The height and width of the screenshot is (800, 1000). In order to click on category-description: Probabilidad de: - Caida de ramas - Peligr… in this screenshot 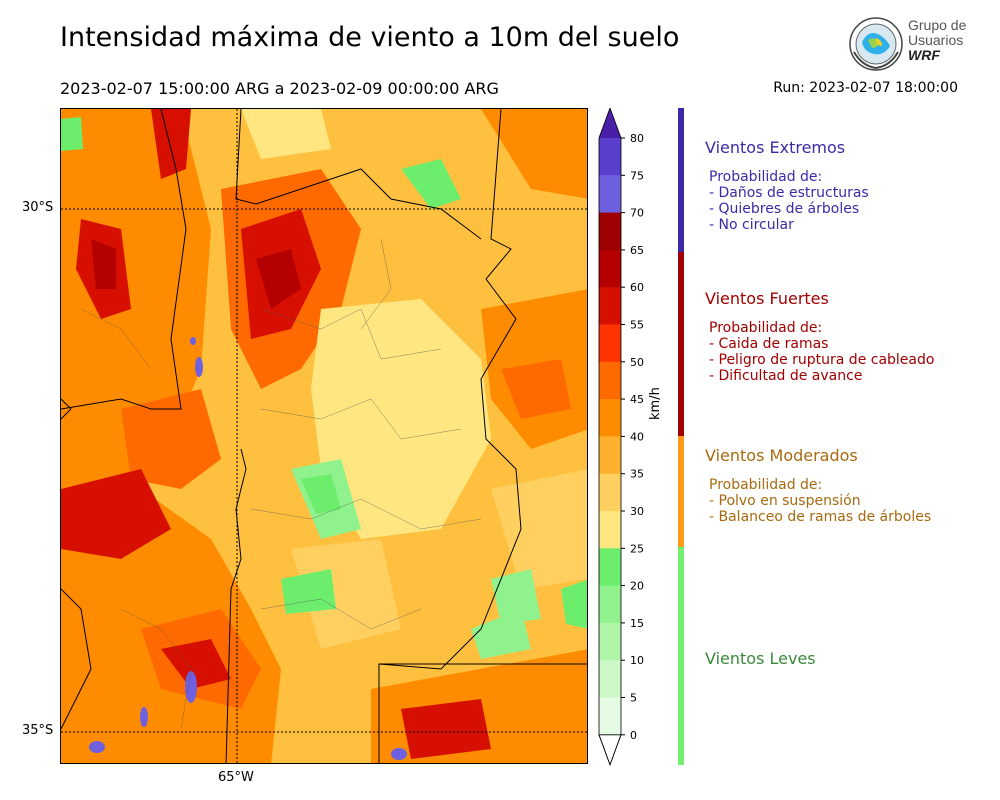, I will do `click(819, 352)`.